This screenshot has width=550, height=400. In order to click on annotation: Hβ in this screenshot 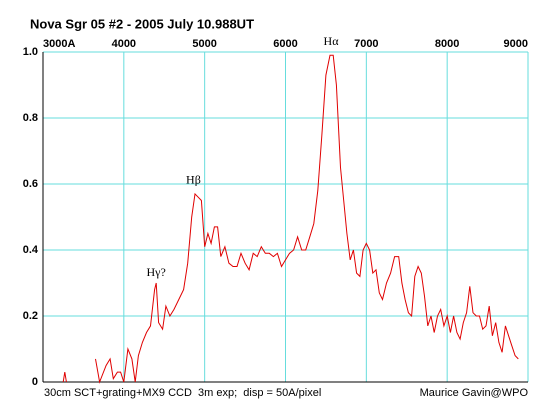, I will do `click(193, 179)`.